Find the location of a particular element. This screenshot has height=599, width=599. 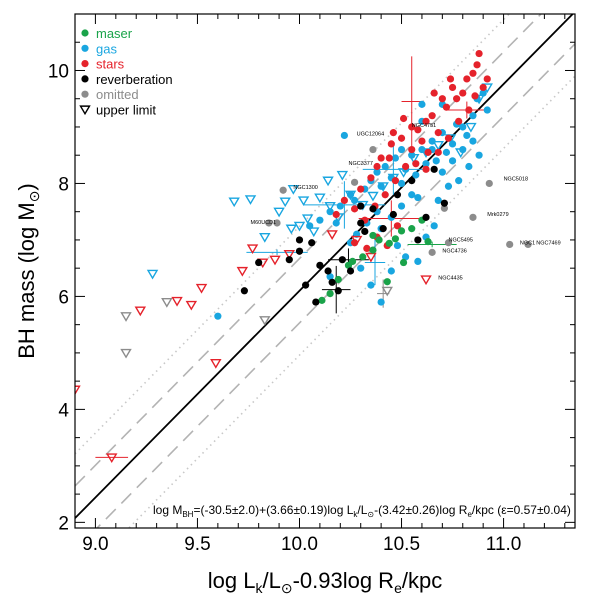

legend-label-omitted: omitted is located at coordinates (117, 94).